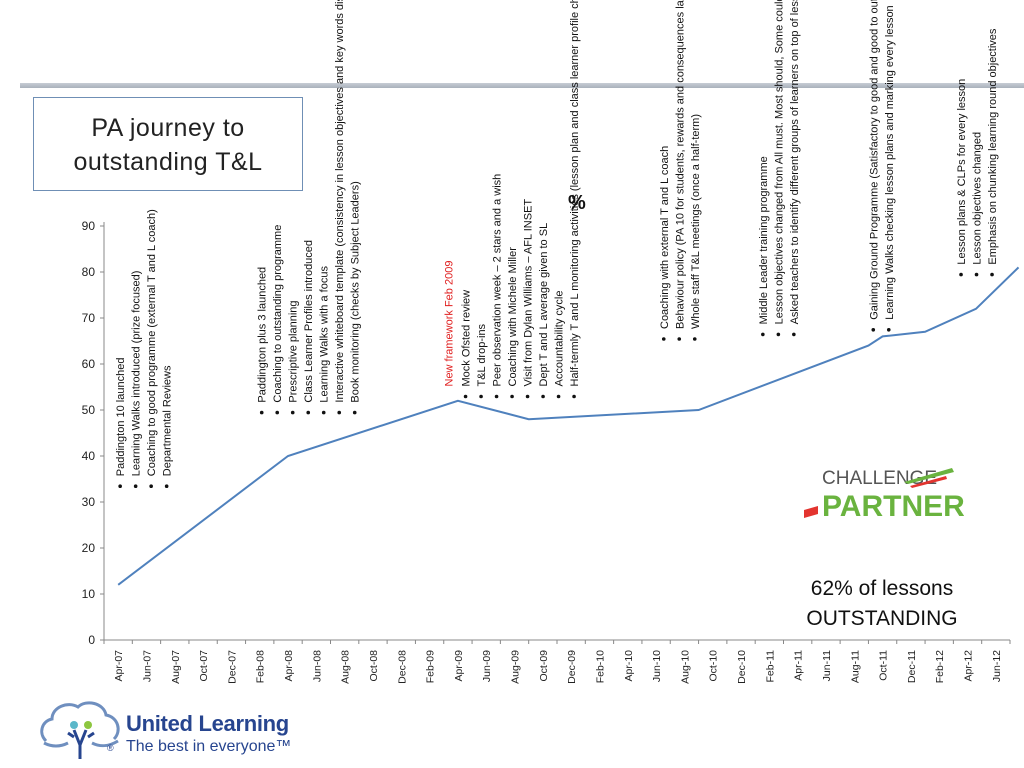 The height and width of the screenshot is (768, 1024). I want to click on y-tick-label: 30, so click(89, 502).